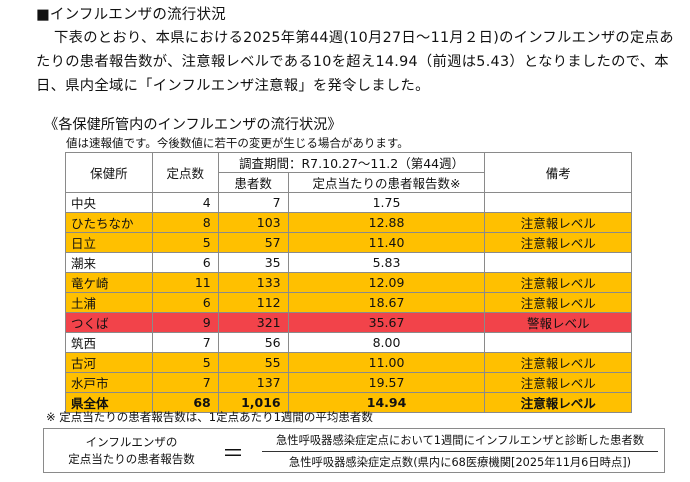 This screenshot has width=690, height=482. I want to click on cell-office: 土浦, so click(109, 302).